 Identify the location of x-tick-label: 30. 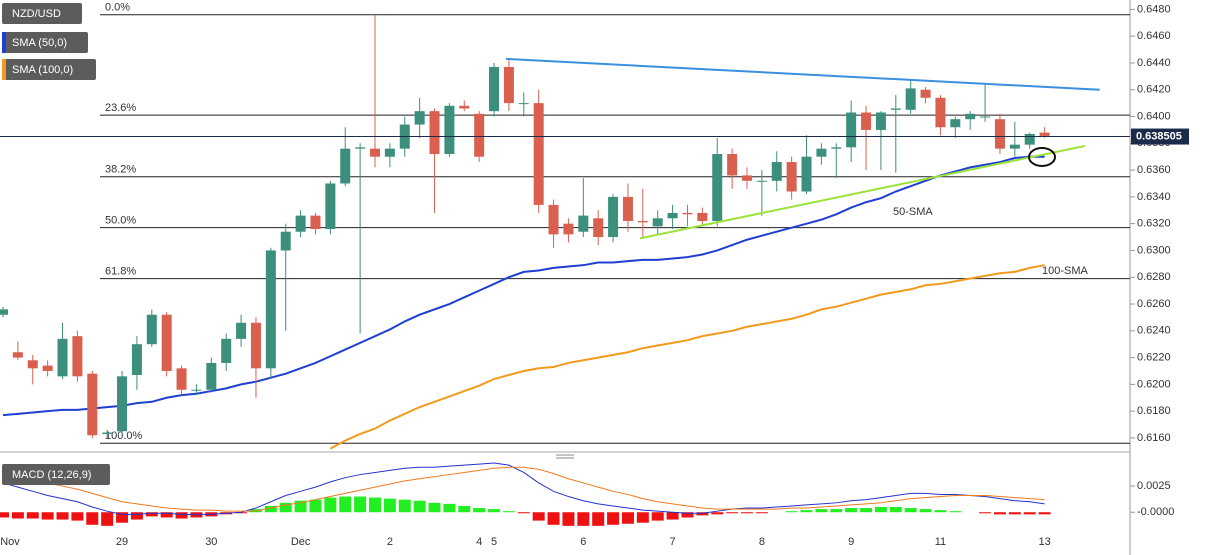
(211, 542).